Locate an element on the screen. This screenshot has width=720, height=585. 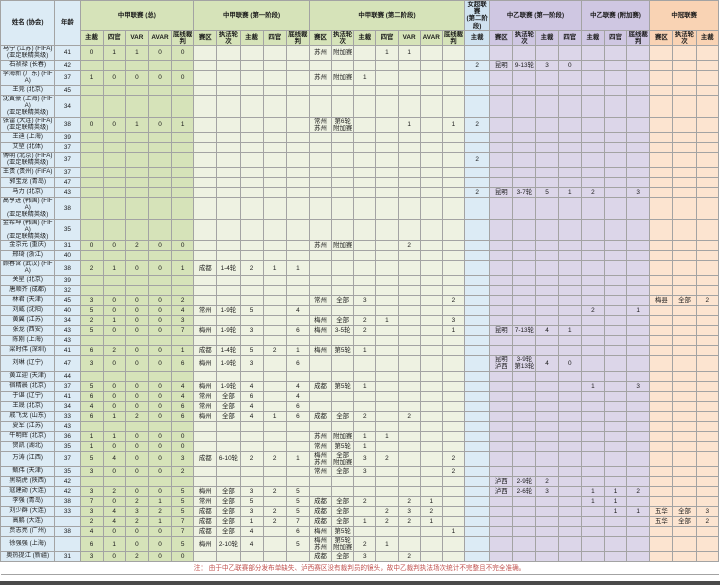
referee-row: 奥热提江 (新疆) 31 3 0 2 0 0 成都 全部 3 2 is located at coordinates (360, 557).